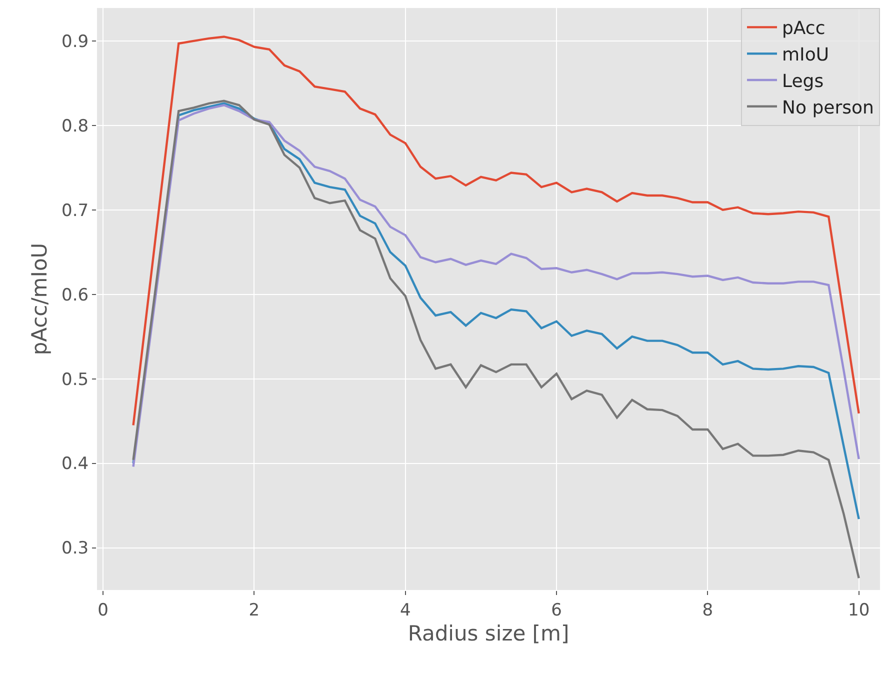 The image size is (883, 675). What do you see at coordinates (75, 210) in the screenshot?
I see `y-tick-label: 0.7` at bounding box center [75, 210].